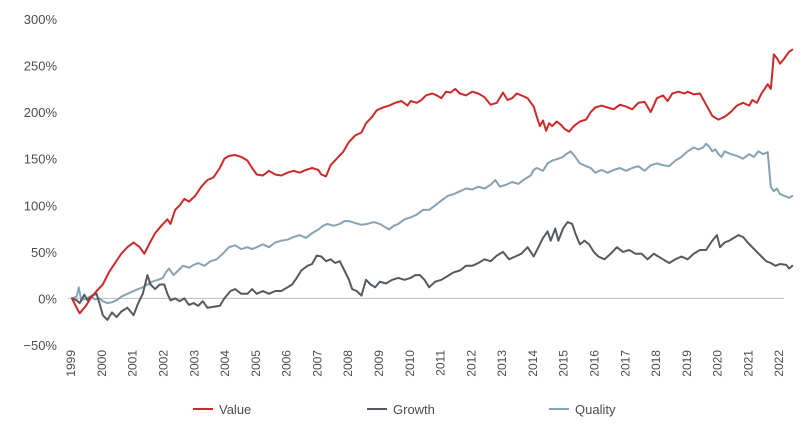 This screenshot has width=810, height=431. Describe the element at coordinates (564, 363) in the screenshot. I see `x-tick-label: 2015` at that location.